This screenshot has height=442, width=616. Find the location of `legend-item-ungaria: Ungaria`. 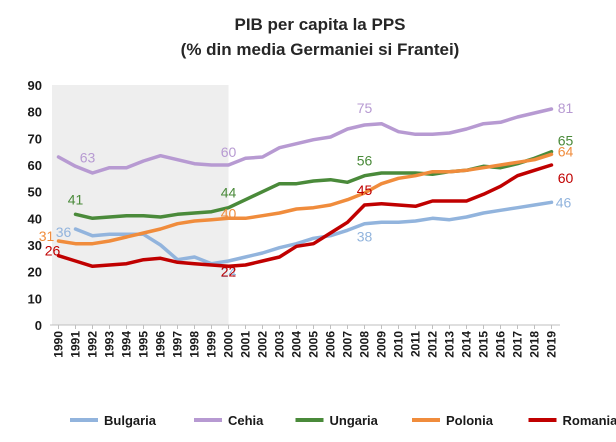

legend-item-ungaria: Ungaria is located at coordinates (337, 420).